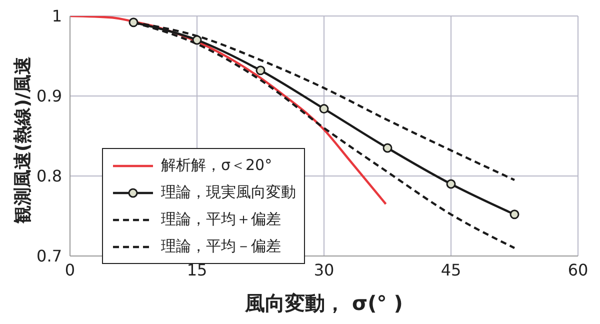 The image size is (600, 324). What do you see at coordinates (221, 219) in the screenshot?
I see `legend-label: 理論，平均＋偏差` at bounding box center [221, 219].